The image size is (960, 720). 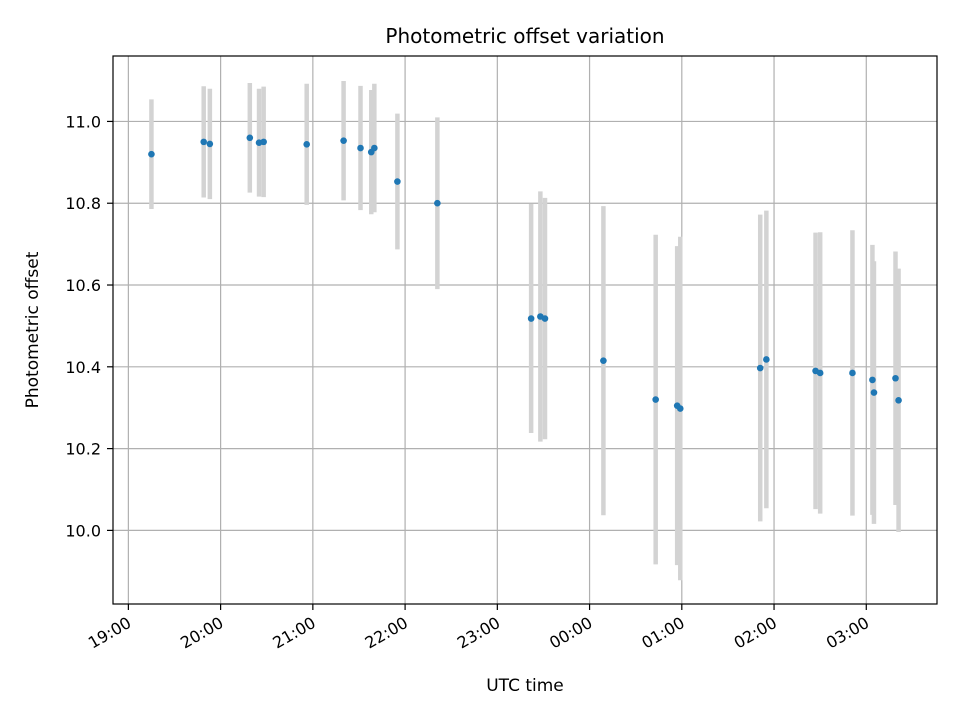 I want to click on y-axis: 10.0 10.2 10.4 10.6 10.8 11.0, so click(x=89, y=326).